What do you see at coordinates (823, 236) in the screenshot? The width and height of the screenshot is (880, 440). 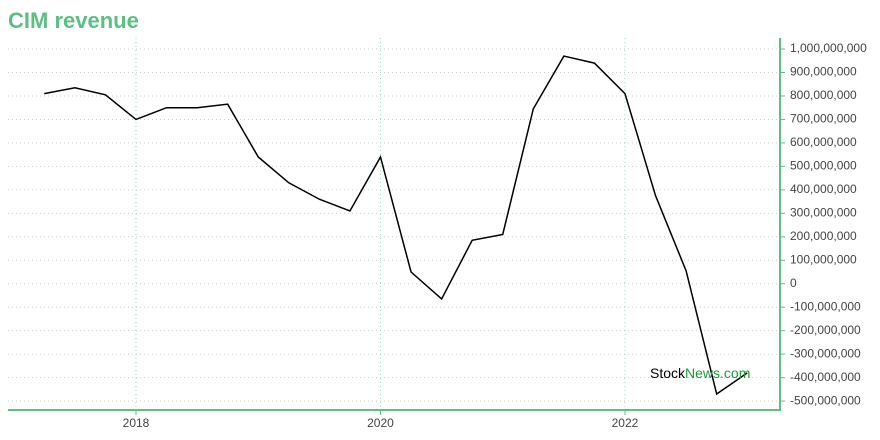 I see `y-tick-label: 200,000,000` at bounding box center [823, 236].